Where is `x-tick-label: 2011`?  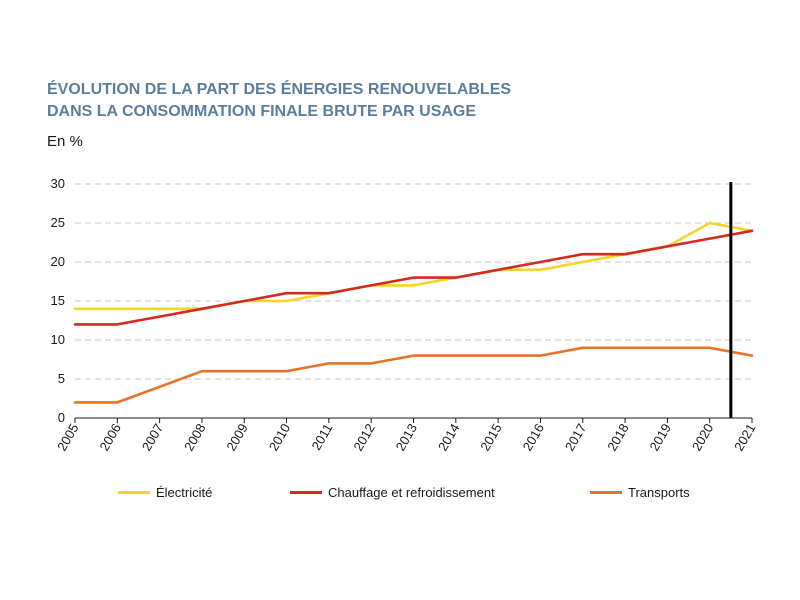
x-tick-label: 2011 is located at coordinates (321, 437).